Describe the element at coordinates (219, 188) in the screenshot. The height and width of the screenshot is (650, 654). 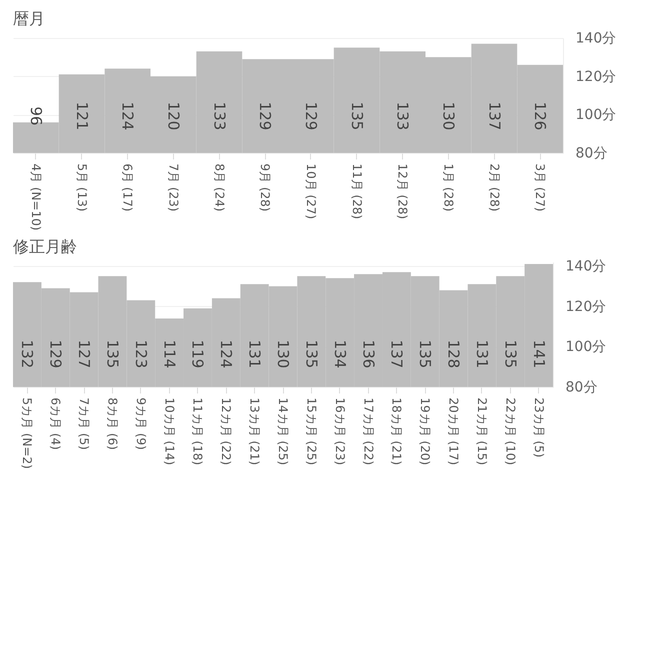
I see `x-tick-label: 8月 (24)` at that location.